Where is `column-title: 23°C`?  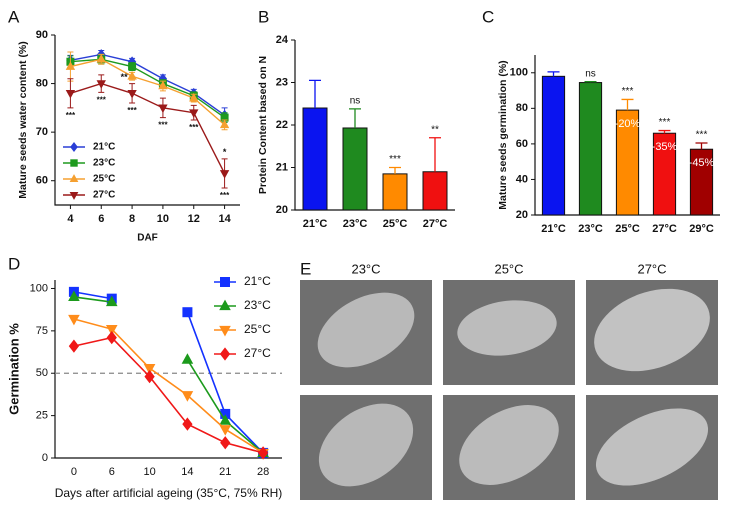 column-title: 23°C is located at coordinates (365, 268).